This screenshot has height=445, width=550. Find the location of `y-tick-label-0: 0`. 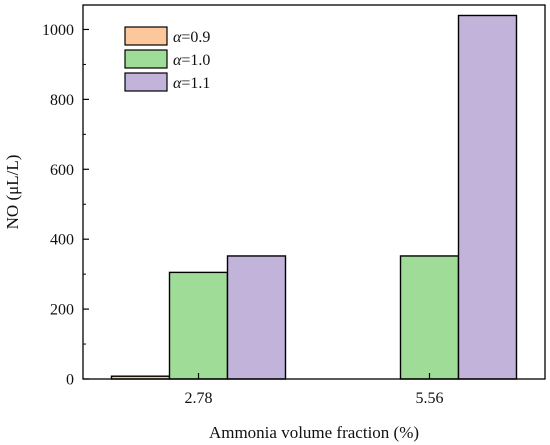

y-tick-label-0: 0 is located at coordinates (70, 380).